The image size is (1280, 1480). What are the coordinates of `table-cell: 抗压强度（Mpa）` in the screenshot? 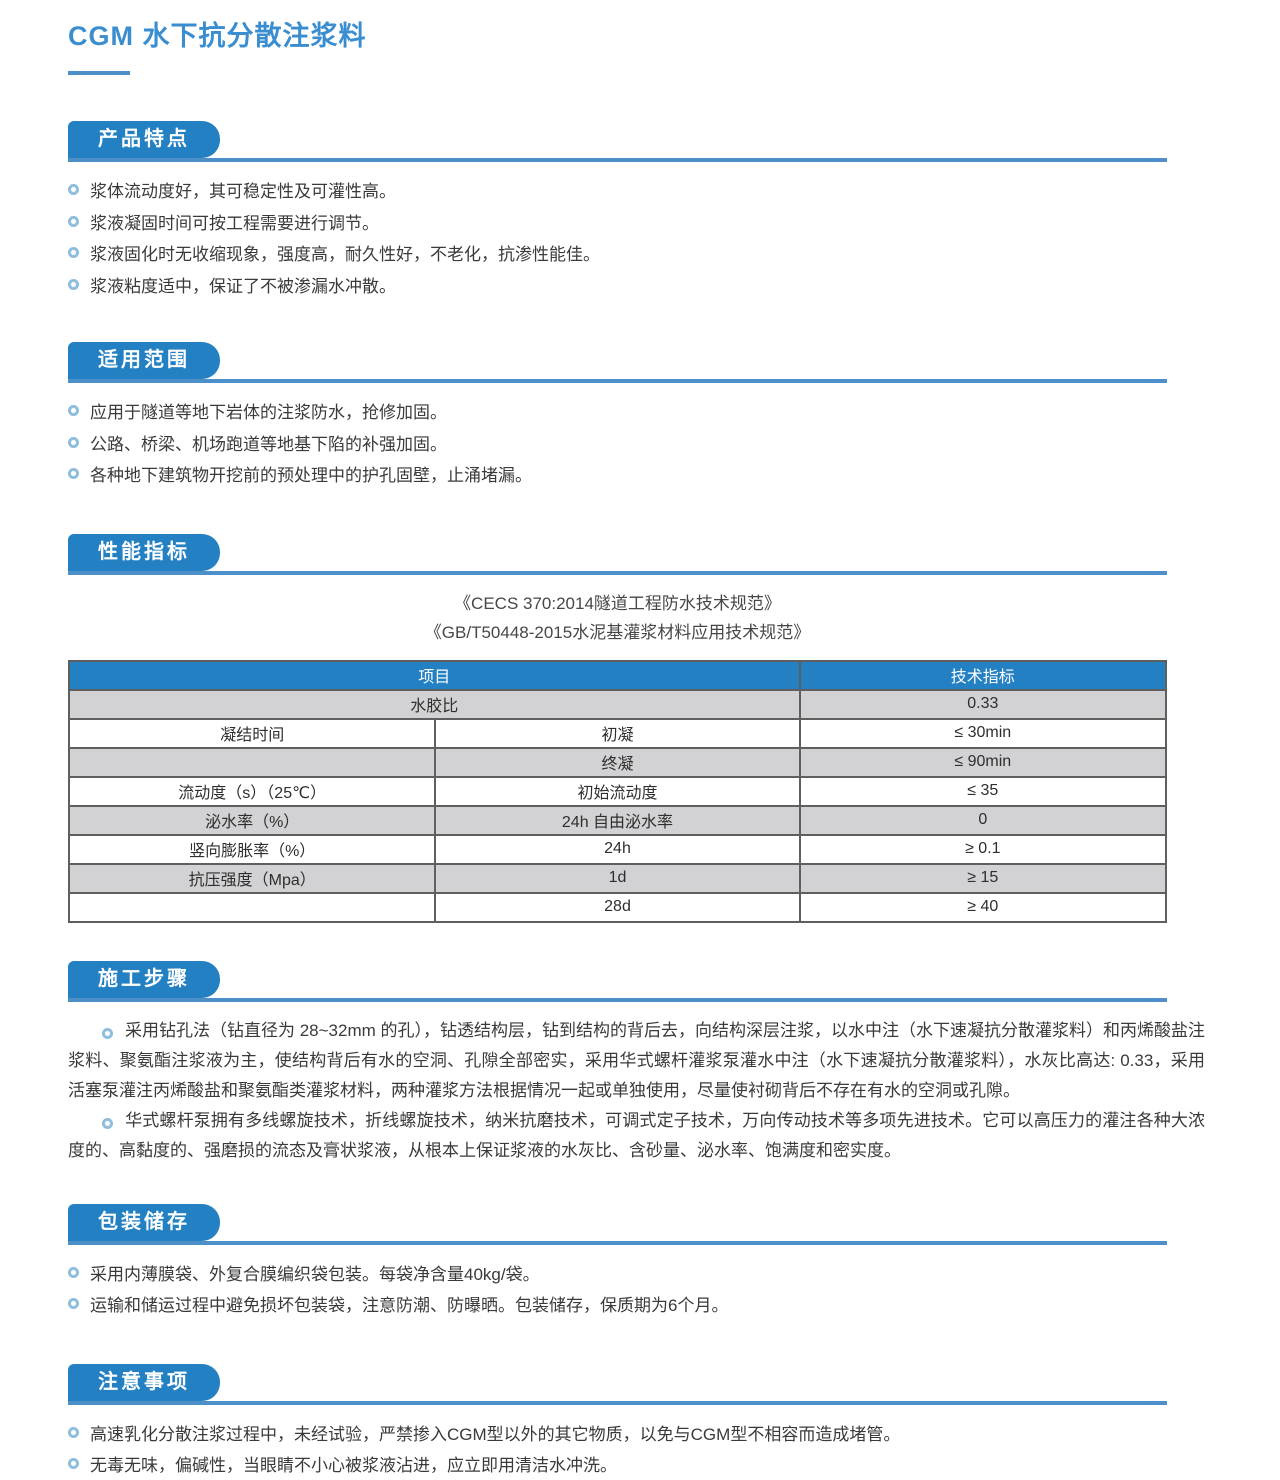 It's located at (252, 878).